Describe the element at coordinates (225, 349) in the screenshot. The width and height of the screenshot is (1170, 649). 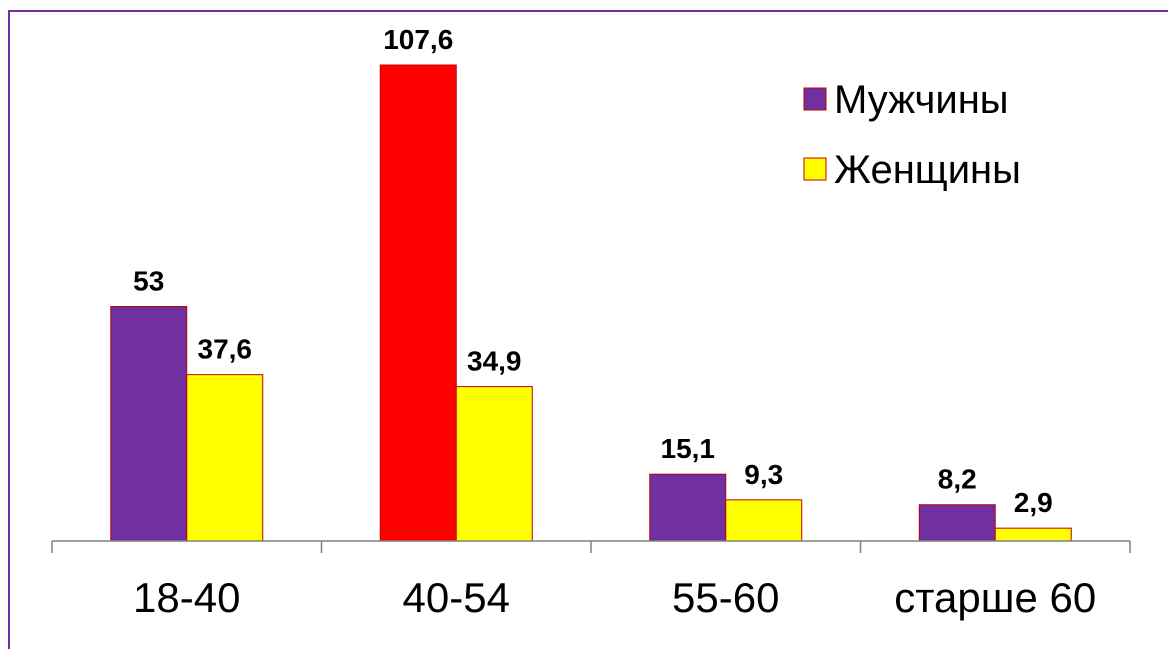
I see `data-label: 37,6` at that location.